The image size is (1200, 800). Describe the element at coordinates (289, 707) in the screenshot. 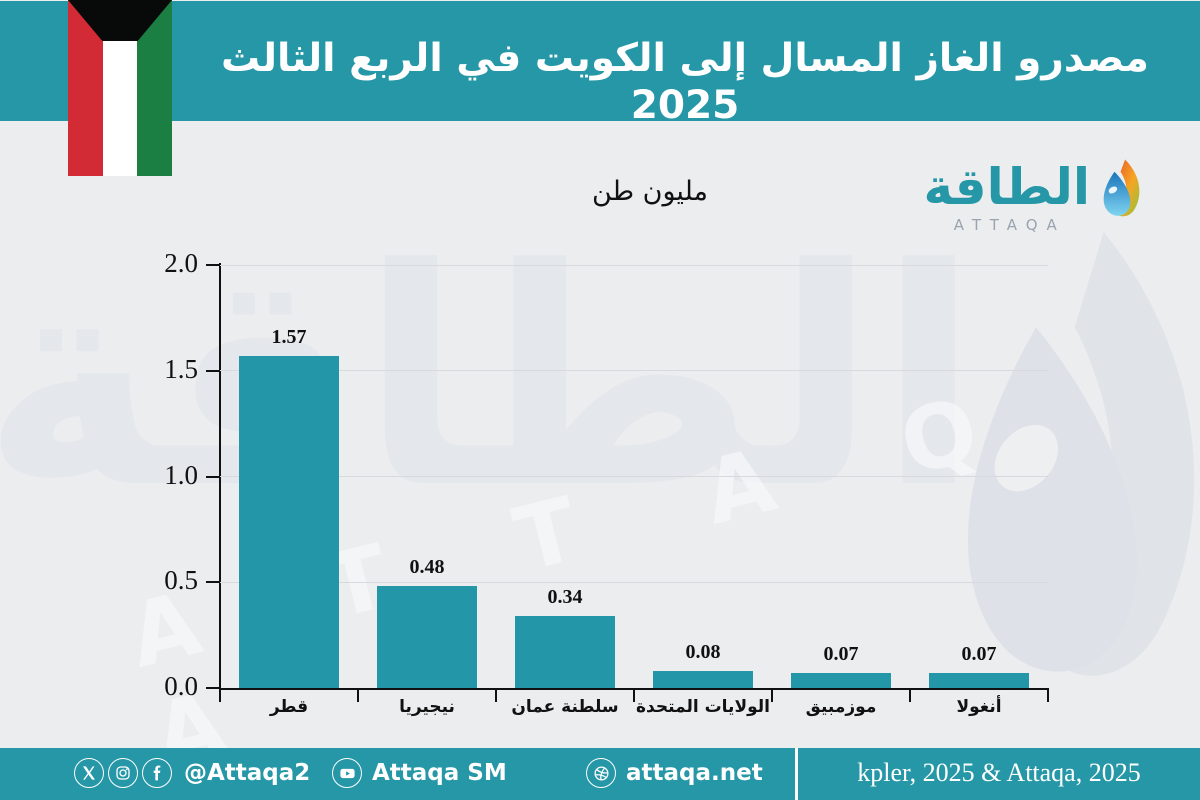

I see `category-label: قطر` at that location.